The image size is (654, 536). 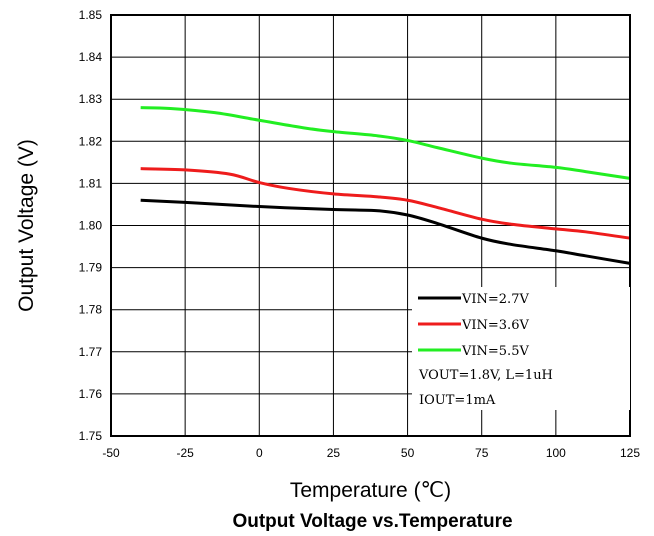 What do you see at coordinates (485, 375) in the screenshot?
I see `annotation-text: VOUT=1.8V, L=1uH` at bounding box center [485, 375].